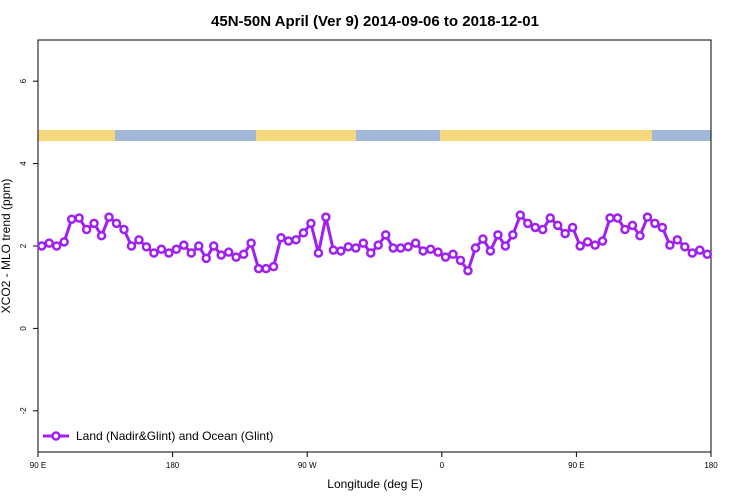 This screenshot has height=500, width=750. I want to click on x-tick-label: 90 W, so click(307, 465).